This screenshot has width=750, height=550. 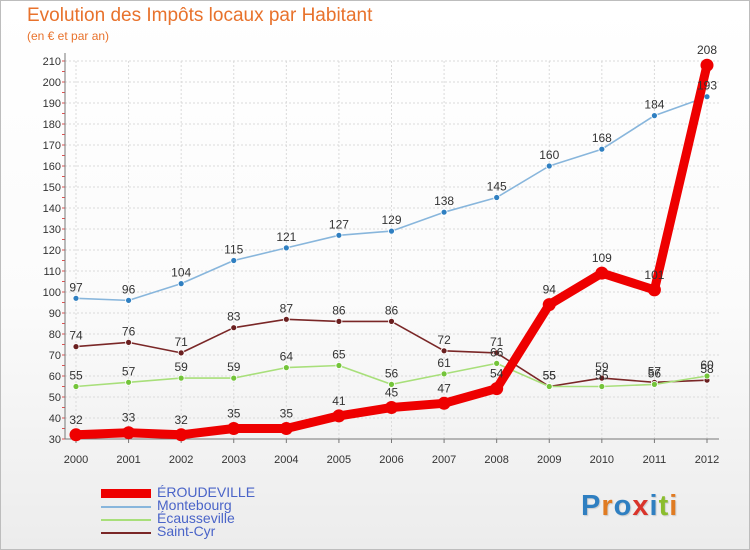 I want to click on data-label-eroudeville: 101, so click(x=654, y=275).